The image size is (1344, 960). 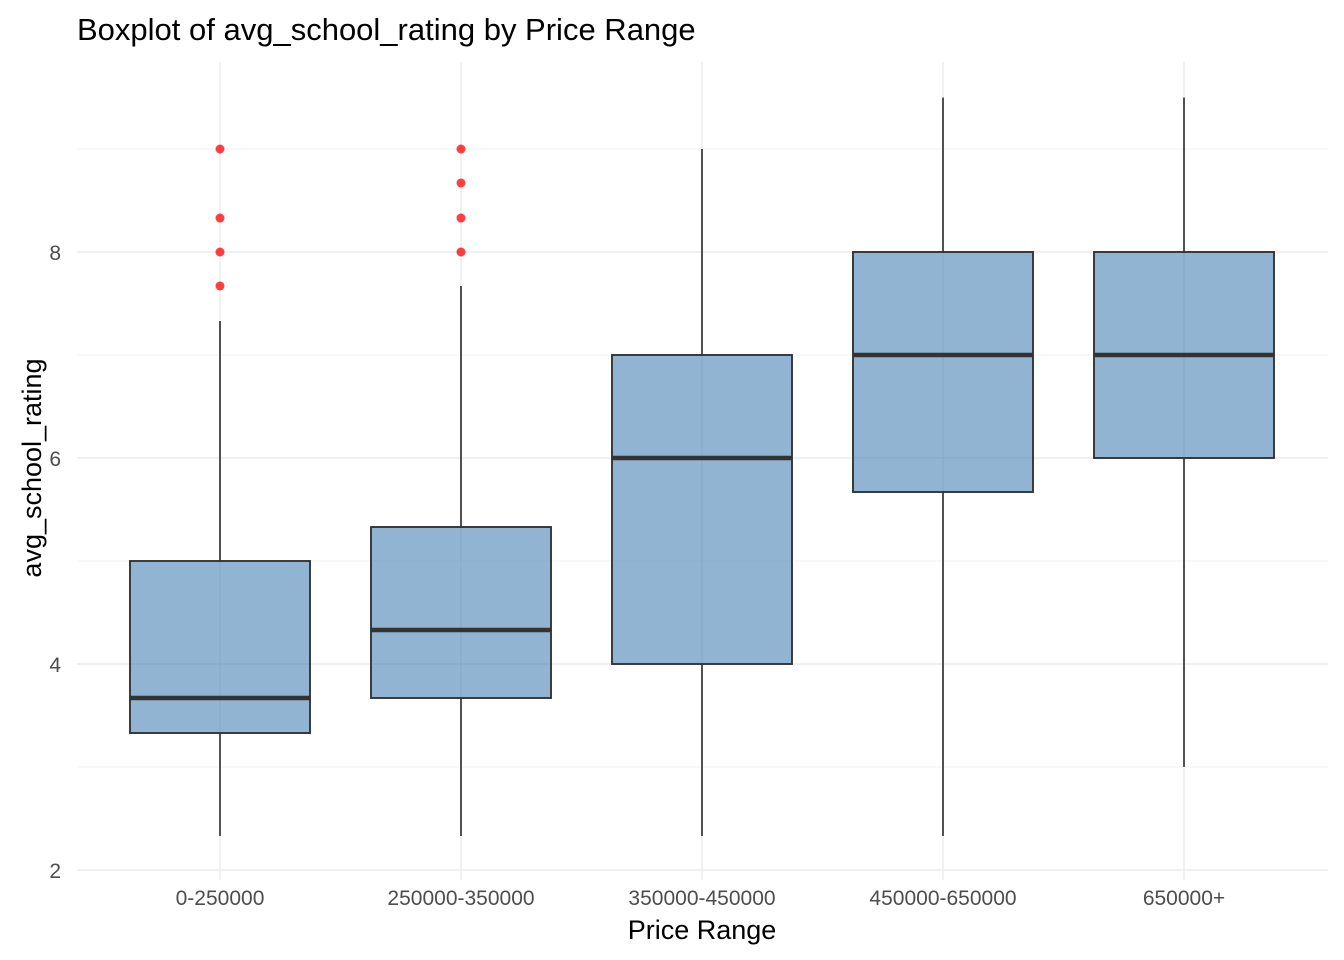 What do you see at coordinates (1184, 432) in the screenshot?
I see `box-650000+` at bounding box center [1184, 432].